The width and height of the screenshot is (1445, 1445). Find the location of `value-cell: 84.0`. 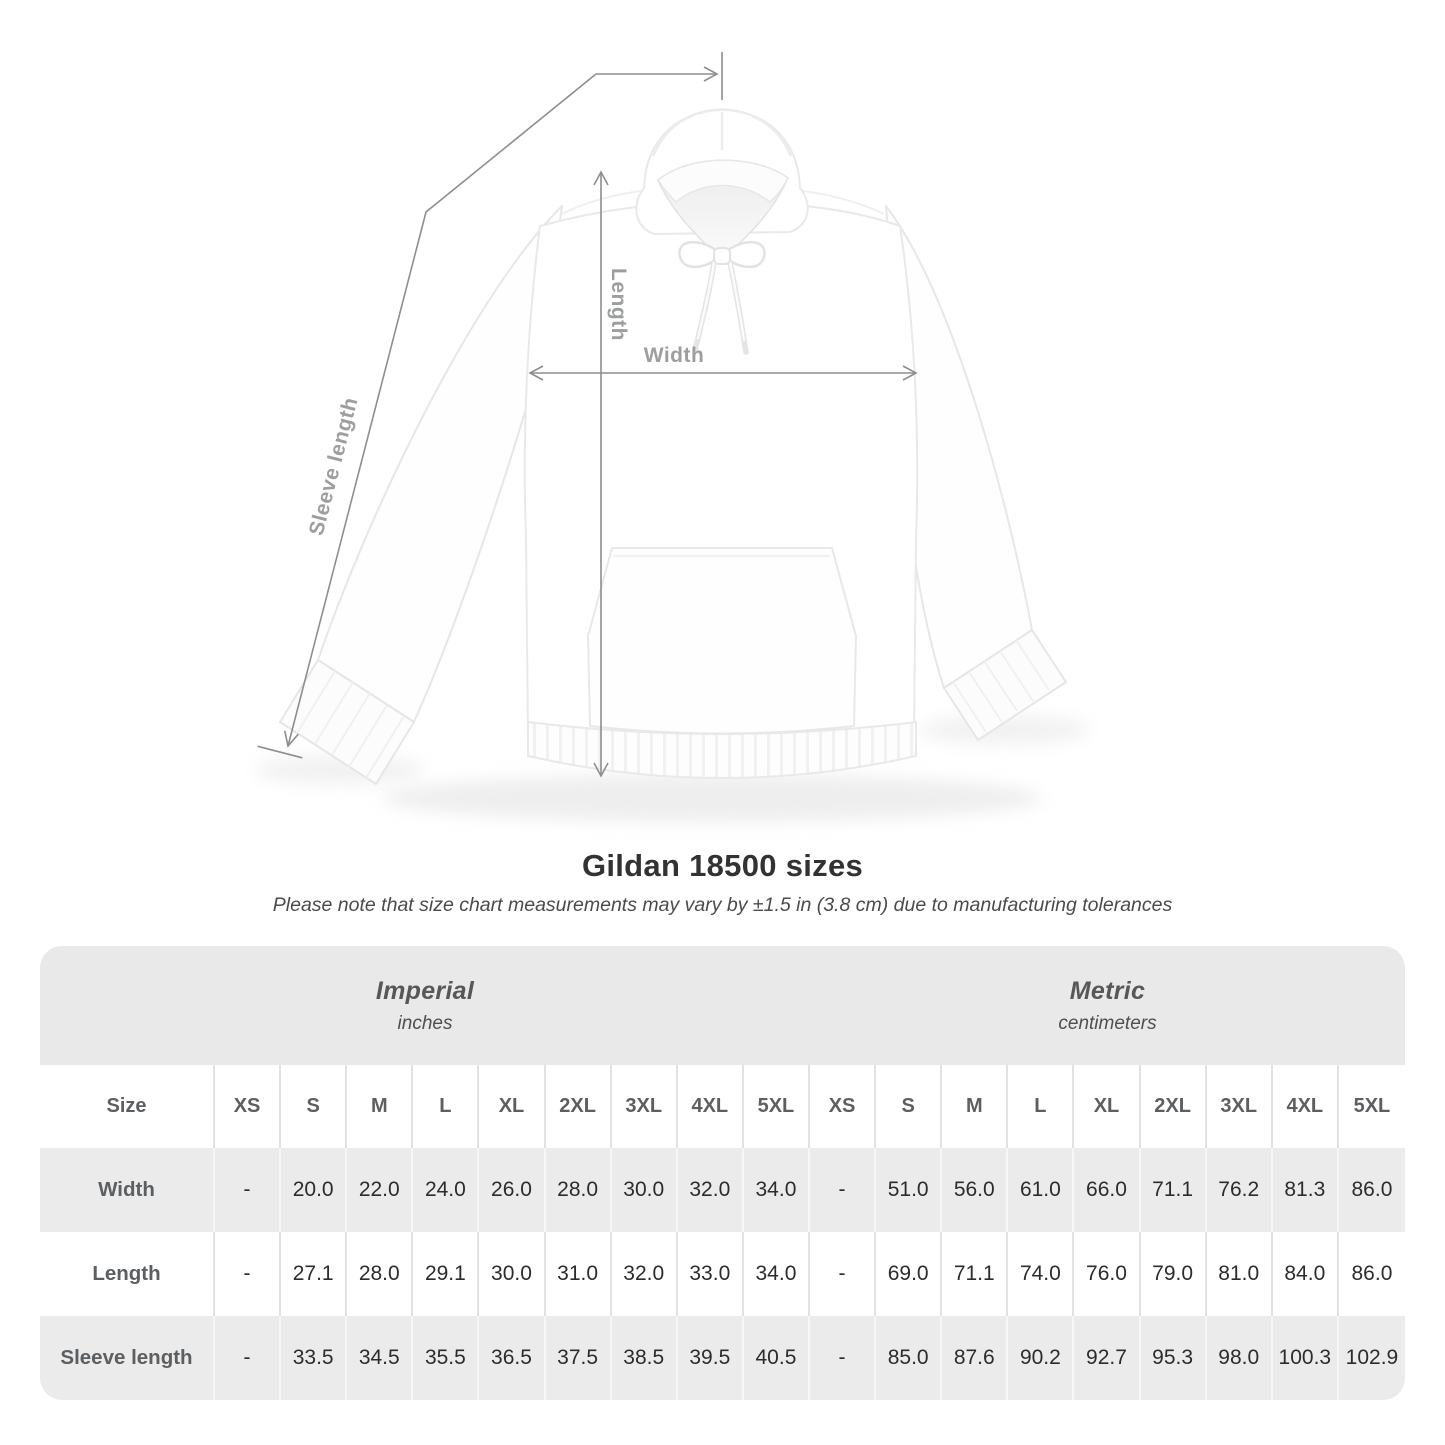

value-cell: 84.0 is located at coordinates (1306, 1274).